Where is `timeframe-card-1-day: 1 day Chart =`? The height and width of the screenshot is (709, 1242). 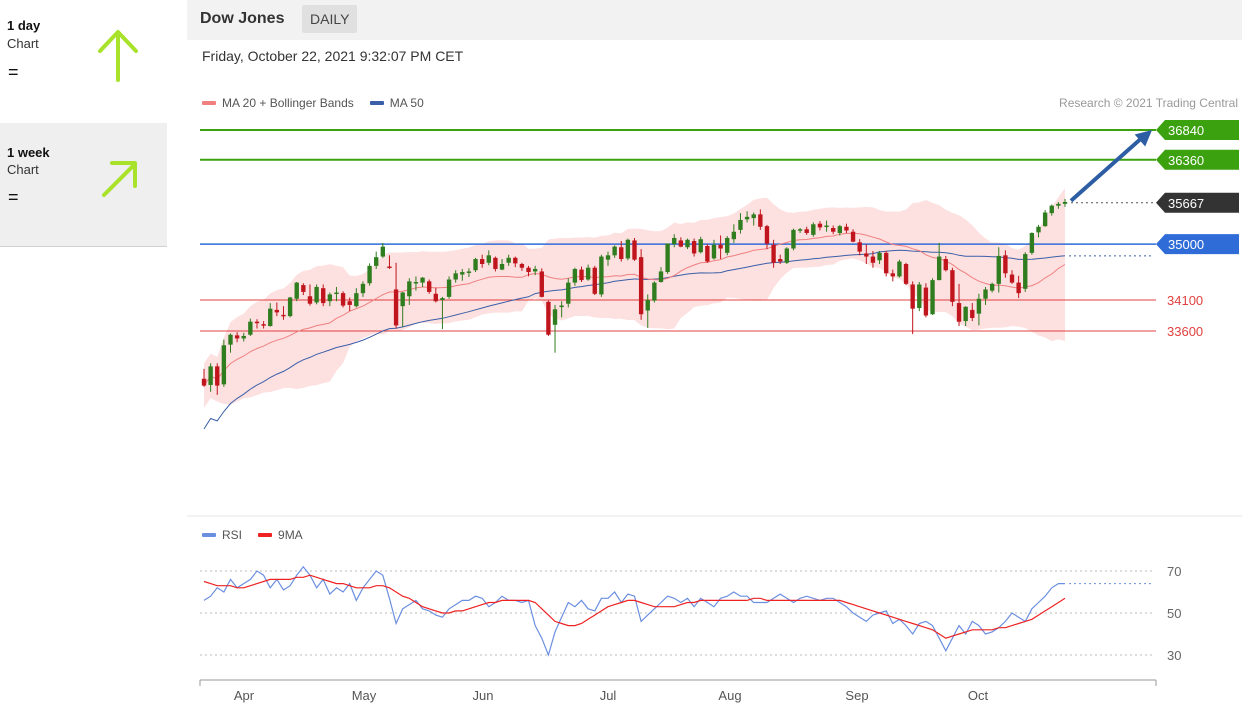 timeframe-card-1-day: 1 day Chart = is located at coordinates (83, 61).